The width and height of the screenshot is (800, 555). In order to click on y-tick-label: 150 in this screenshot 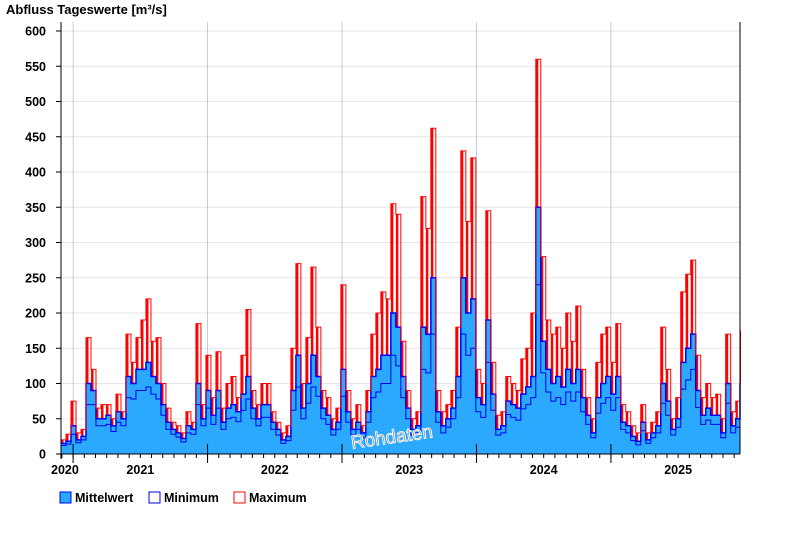, I will do `click(35, 349)`.